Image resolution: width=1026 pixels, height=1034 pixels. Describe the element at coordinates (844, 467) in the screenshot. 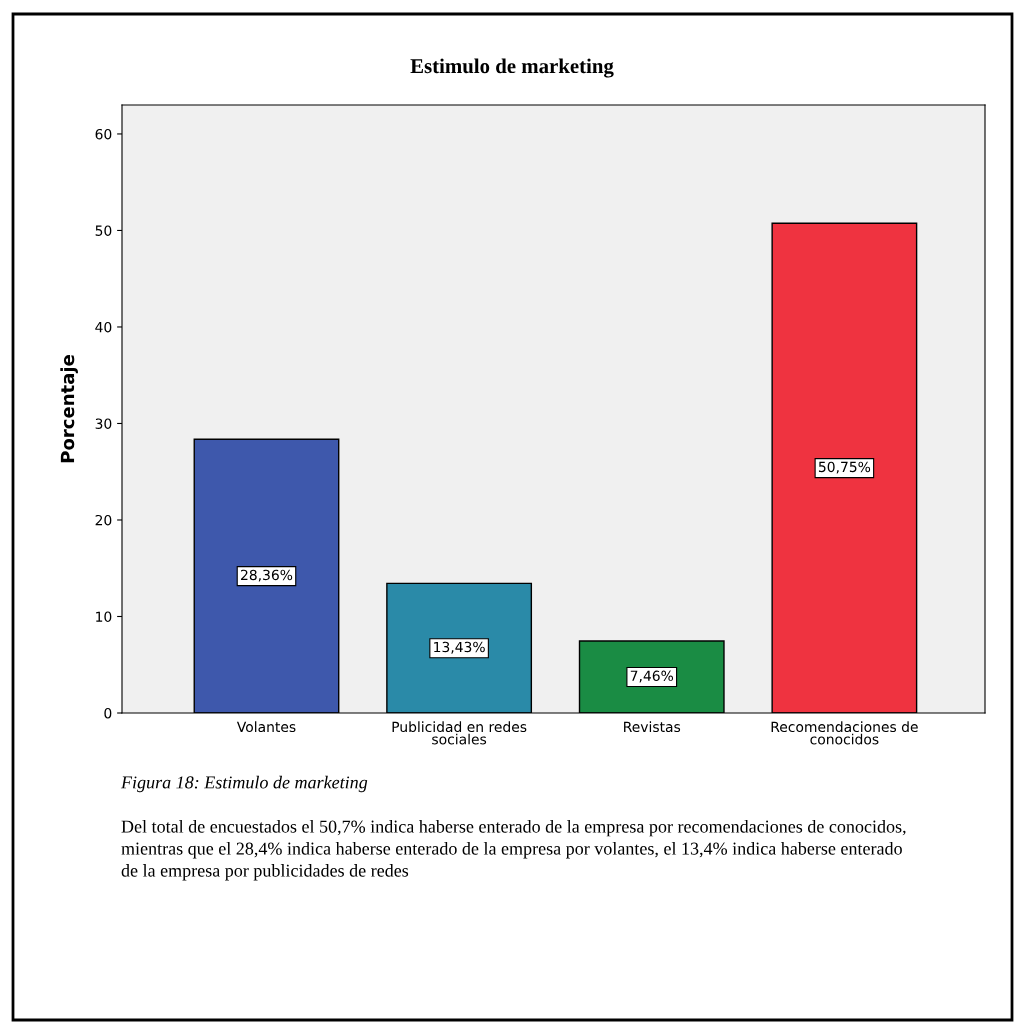

I see `data-label: 50,75%` at that location.